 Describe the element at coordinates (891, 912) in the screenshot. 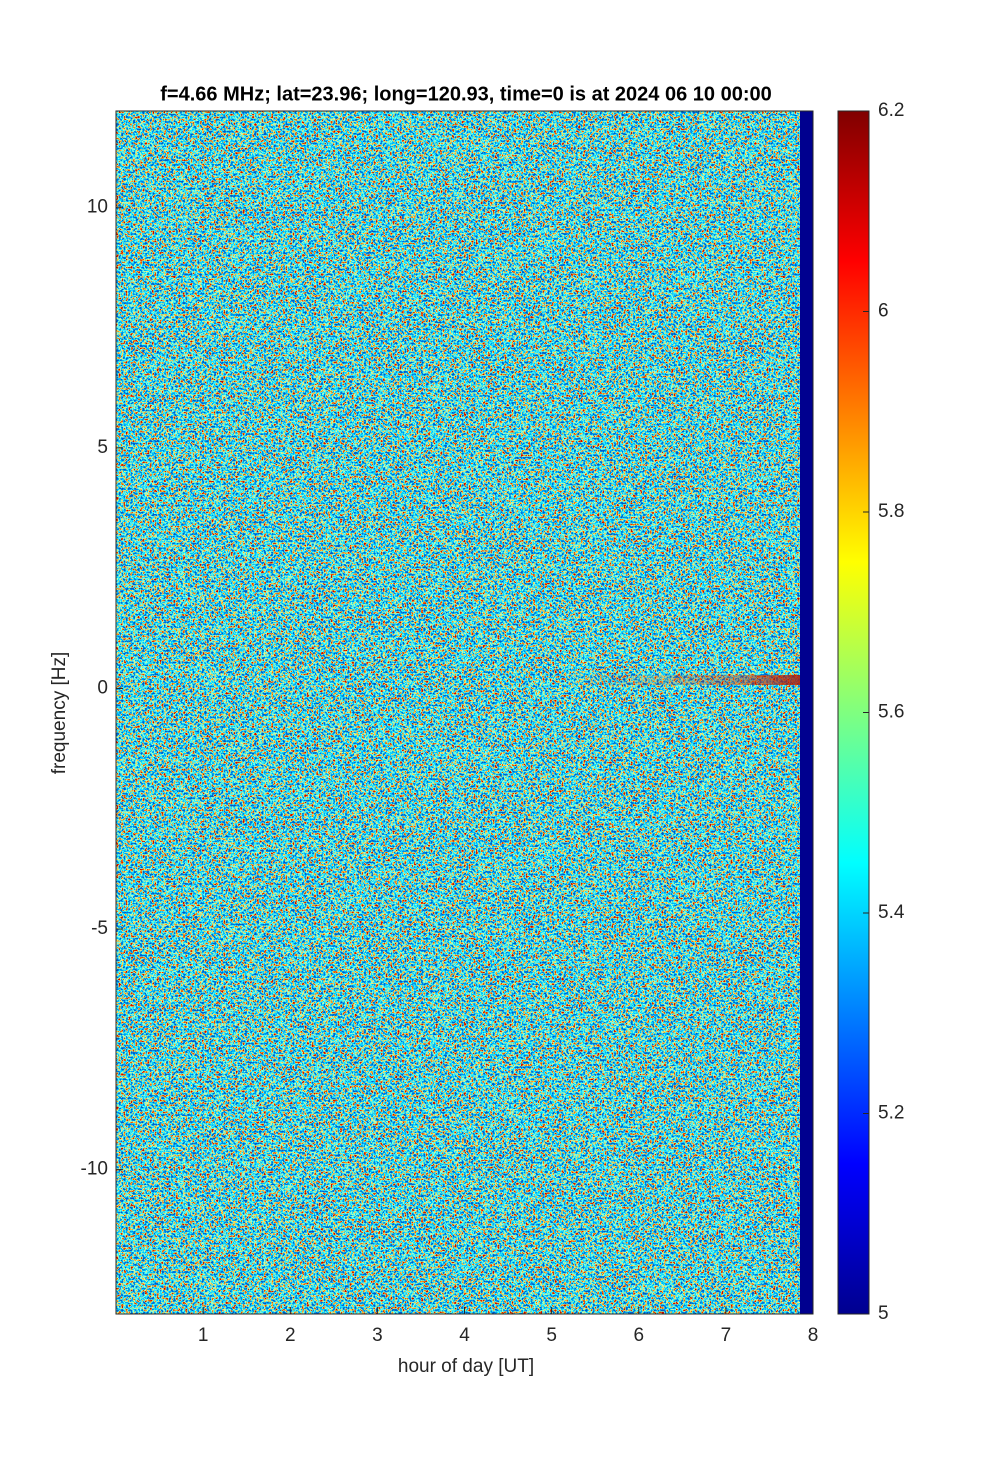

I see `colorbar-tick-label: 5.4` at that location.